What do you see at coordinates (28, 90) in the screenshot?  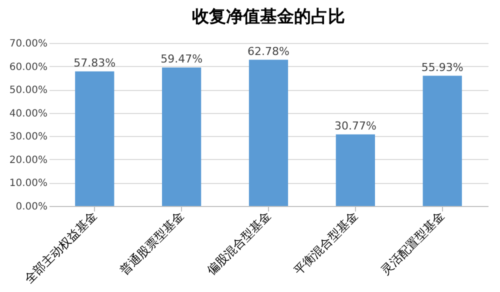 I see `y-tick-label: 50.00%` at bounding box center [28, 90].